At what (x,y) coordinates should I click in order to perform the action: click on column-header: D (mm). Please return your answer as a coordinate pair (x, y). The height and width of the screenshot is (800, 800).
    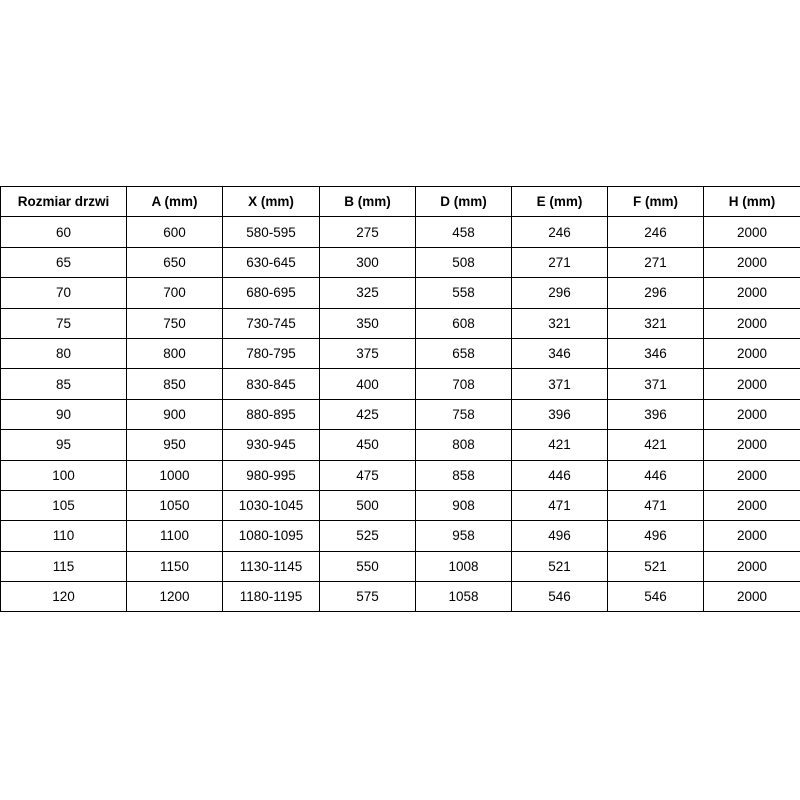
    Looking at the image, I should click on (463, 201).